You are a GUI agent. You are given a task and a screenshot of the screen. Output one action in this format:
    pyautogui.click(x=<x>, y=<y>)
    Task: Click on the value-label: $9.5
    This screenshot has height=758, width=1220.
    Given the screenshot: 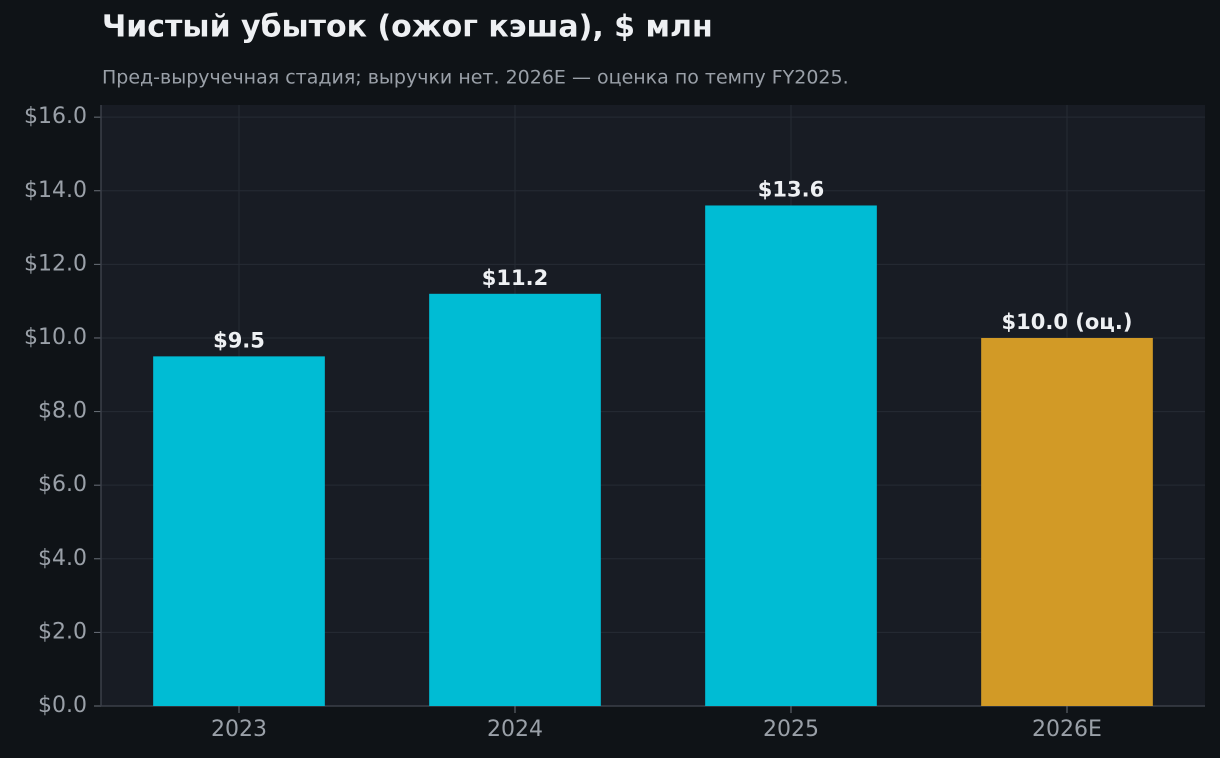 What is the action you would take?
    pyautogui.click(x=239, y=340)
    